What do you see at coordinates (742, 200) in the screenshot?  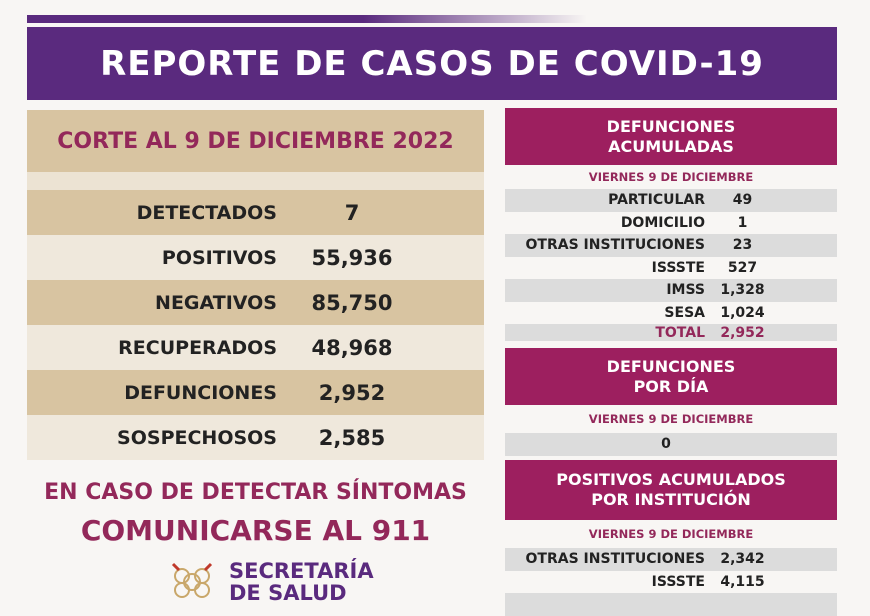 I see `row-value: 49` at bounding box center [742, 200].